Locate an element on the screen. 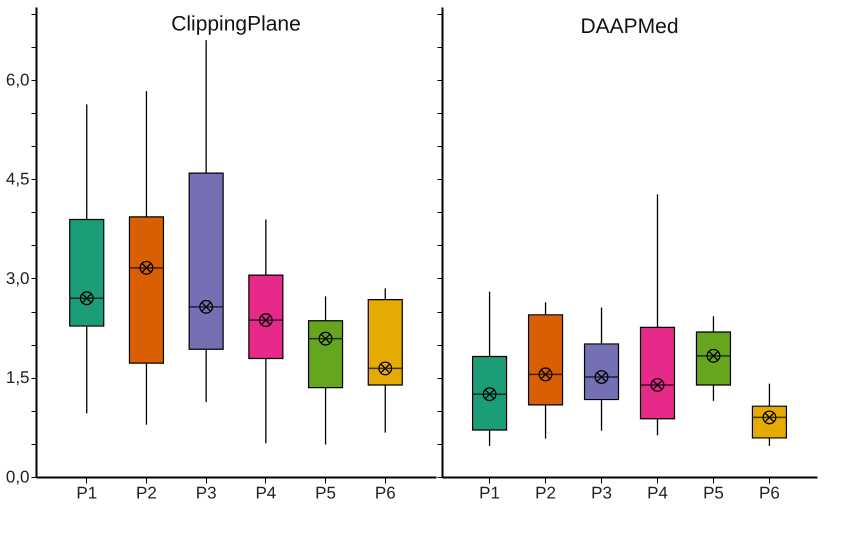  y-tick-label: 0,0 is located at coordinates (18, 477).